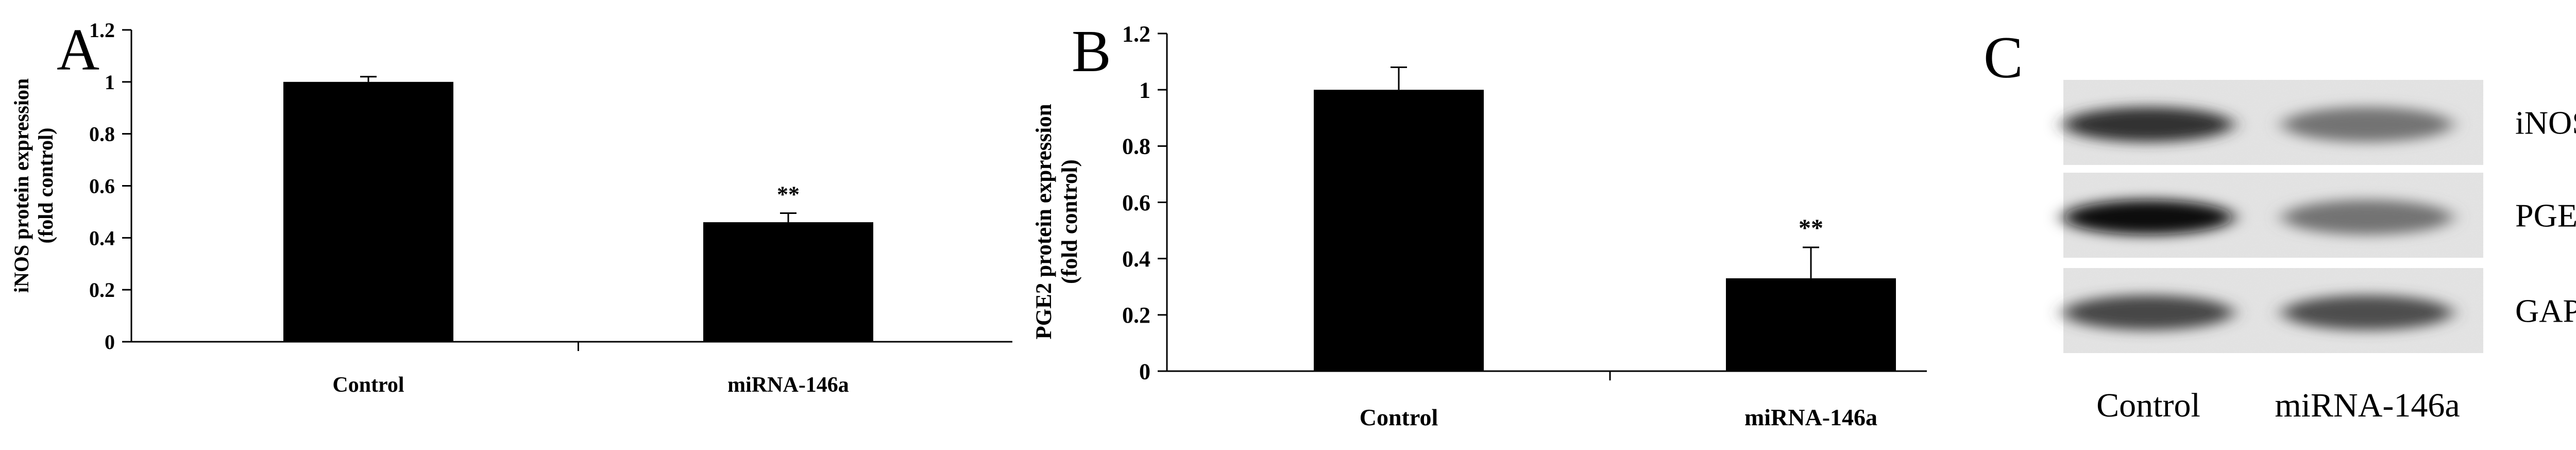 Image resolution: width=2576 pixels, height=450 pixels. What do you see at coordinates (1136, 146) in the screenshot?
I see `panel-b-y-tick-label: 0.8` at bounding box center [1136, 146].